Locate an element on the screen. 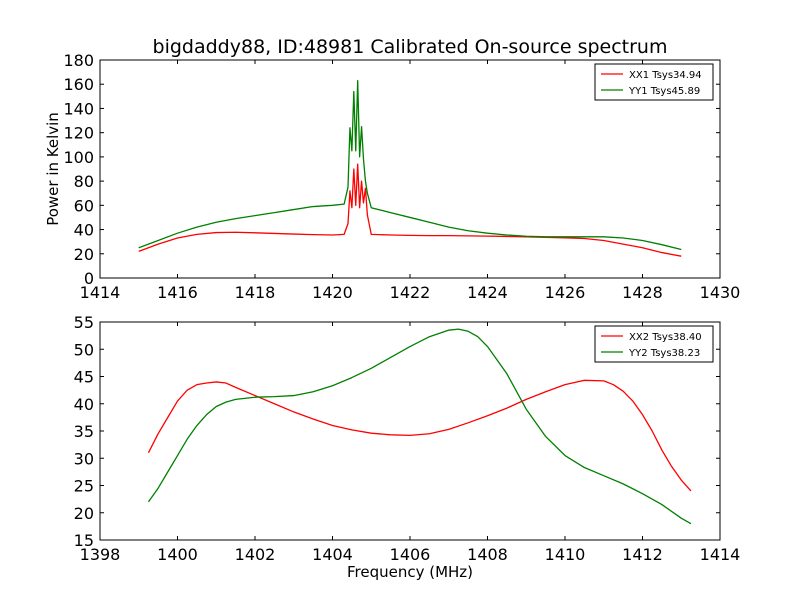 This screenshot has width=800, height=600. top-x-tick-label: 1430 is located at coordinates (720, 292).